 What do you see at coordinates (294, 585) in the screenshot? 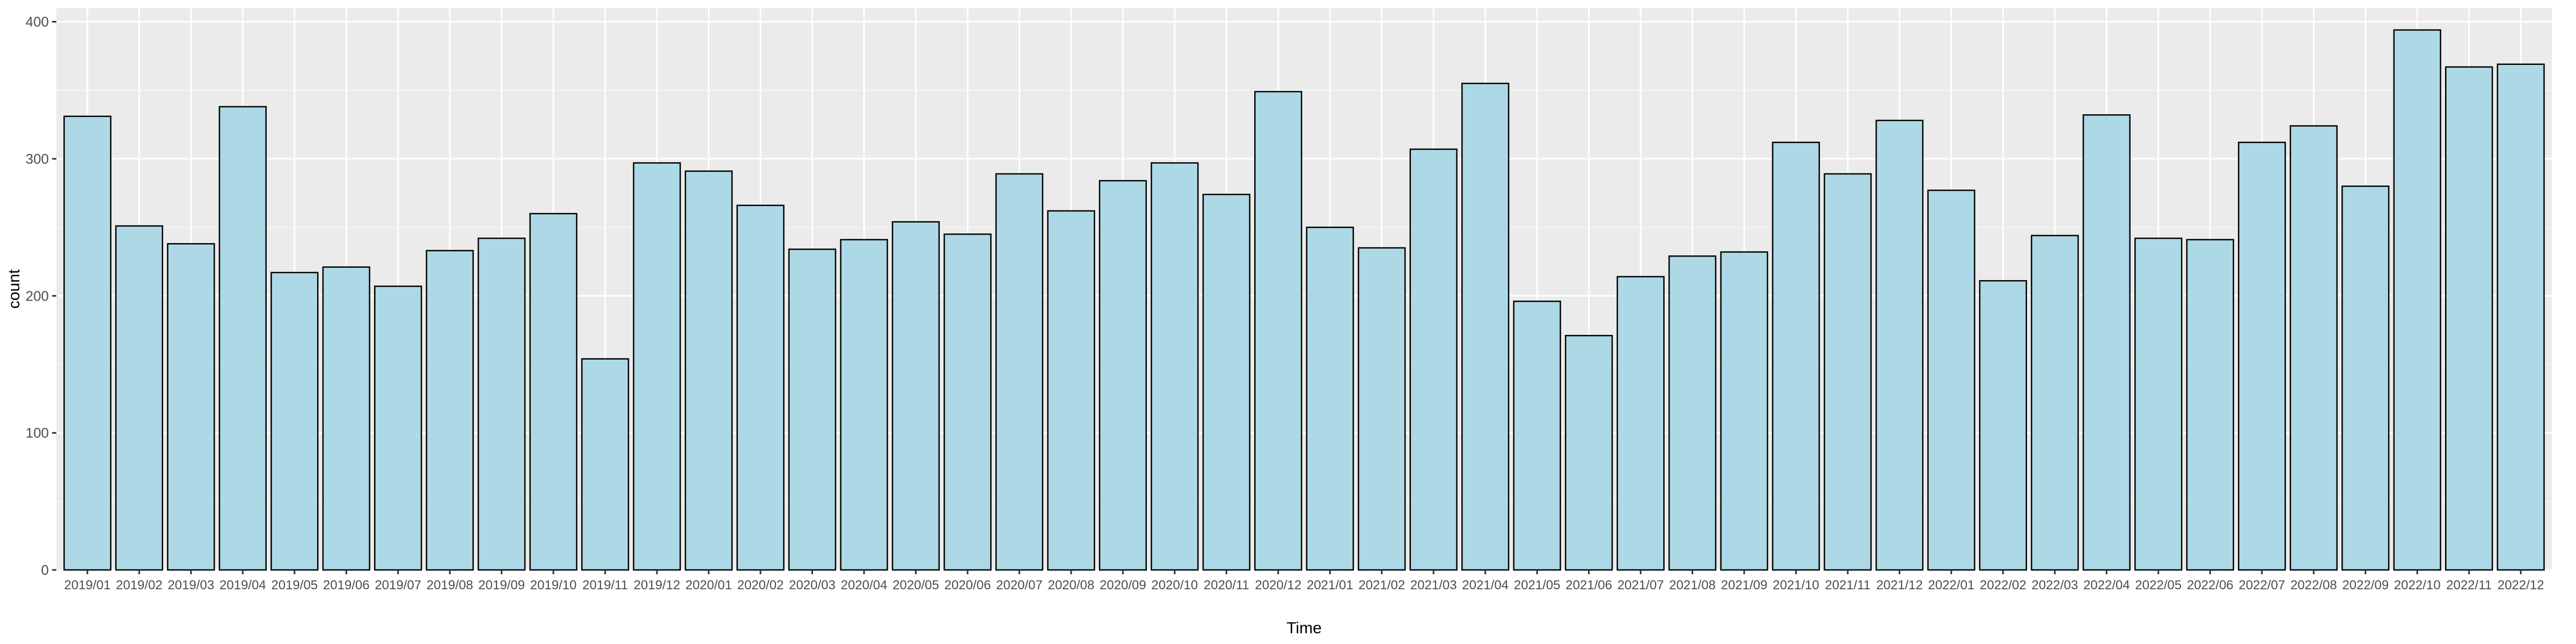
I see `x-tick-label: 2019/05` at bounding box center [294, 585].